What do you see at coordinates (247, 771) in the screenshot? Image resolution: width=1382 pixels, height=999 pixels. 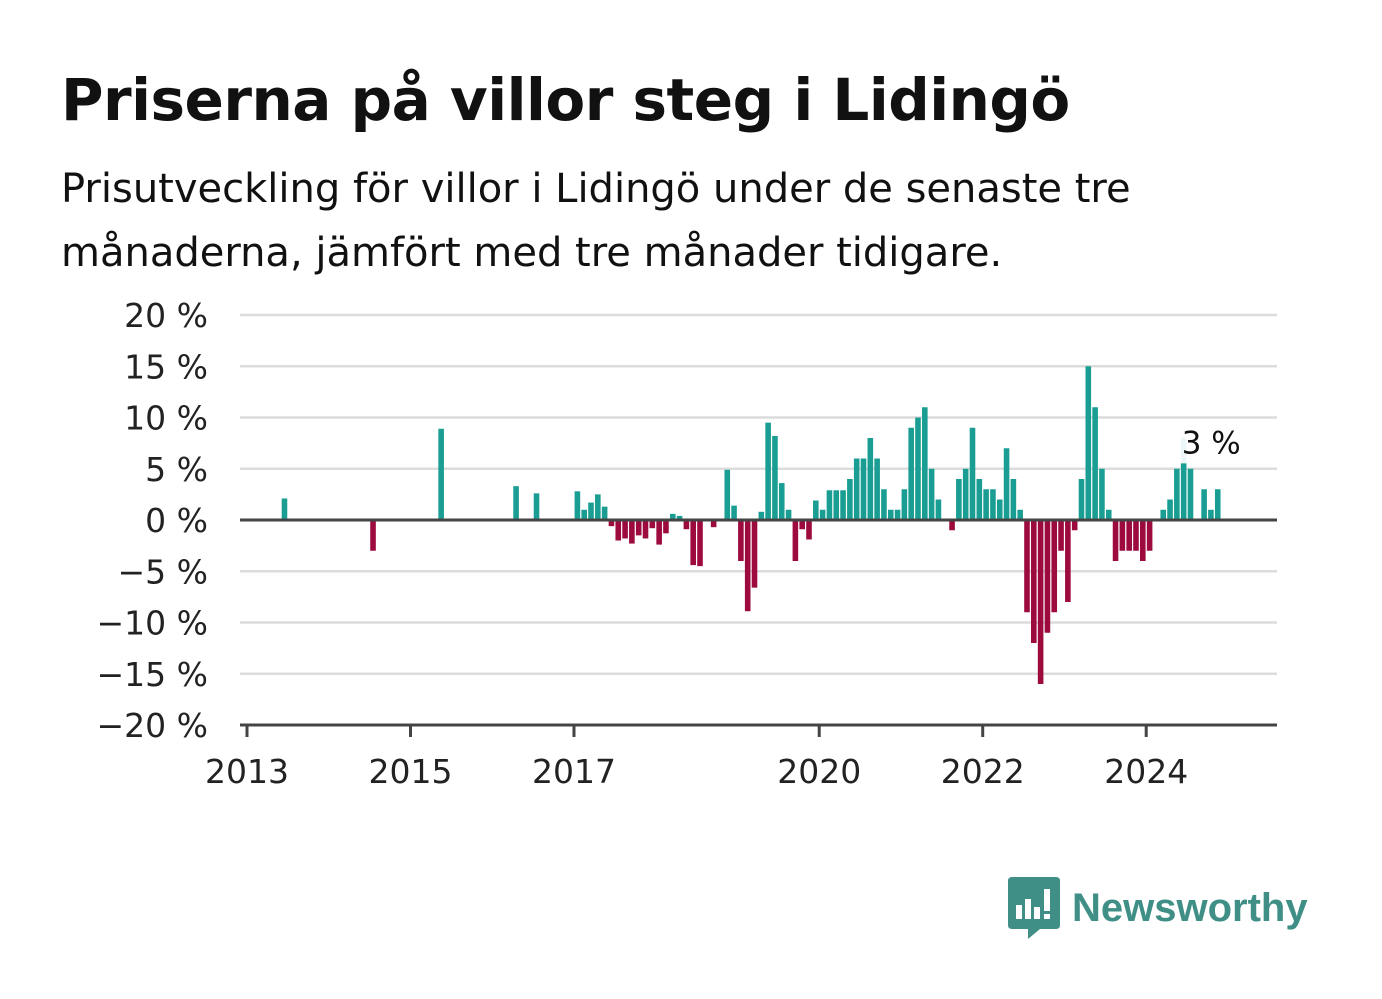 I see `x-tick-label: 2013` at bounding box center [247, 771].